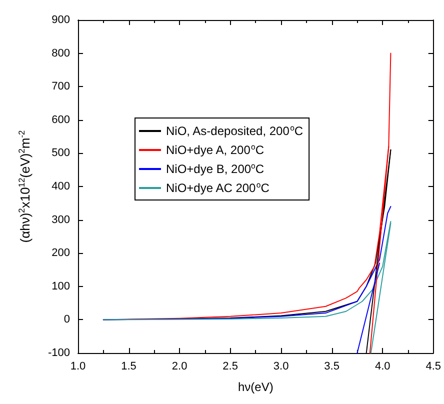 The width and height of the screenshot is (444, 404). What do you see at coordinates (61, 20) in the screenshot?
I see `y-tick-label: 900` at bounding box center [61, 20].